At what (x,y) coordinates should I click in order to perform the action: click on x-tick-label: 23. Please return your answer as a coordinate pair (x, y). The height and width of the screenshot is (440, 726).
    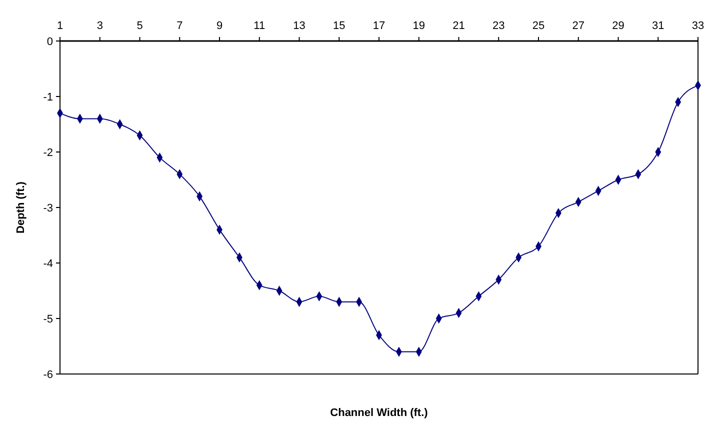
    Looking at the image, I should click on (498, 26).